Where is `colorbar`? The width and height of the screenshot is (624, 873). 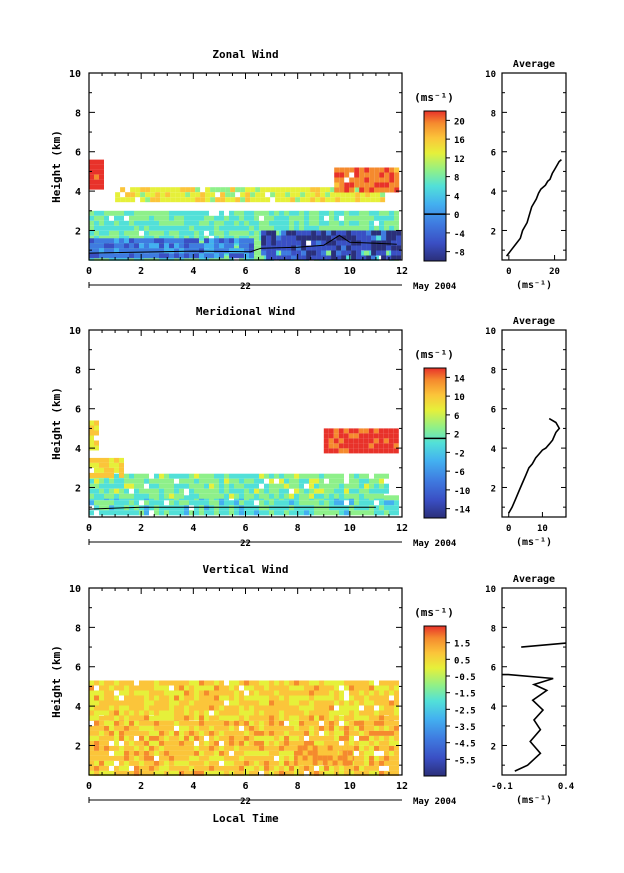
colorbar is located at coordinates (435, 701).